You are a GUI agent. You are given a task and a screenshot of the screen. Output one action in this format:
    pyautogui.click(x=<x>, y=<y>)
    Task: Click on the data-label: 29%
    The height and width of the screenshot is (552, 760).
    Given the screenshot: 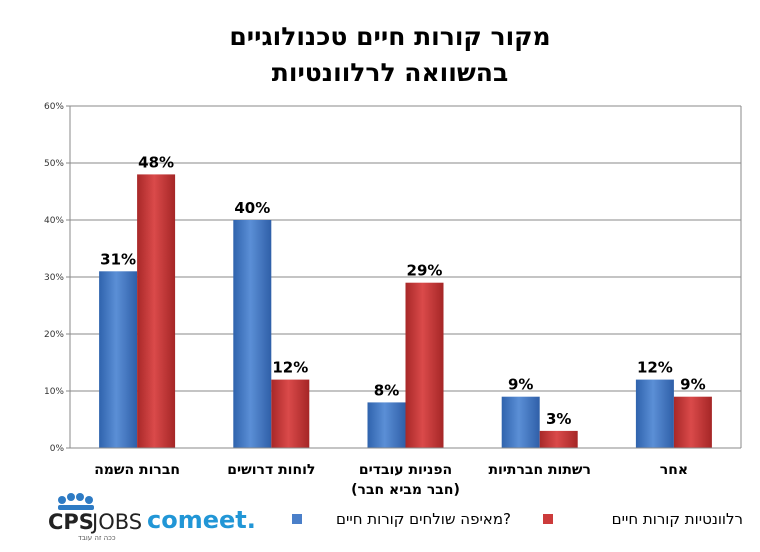 What is the action you would take?
    pyautogui.click(x=425, y=271)
    